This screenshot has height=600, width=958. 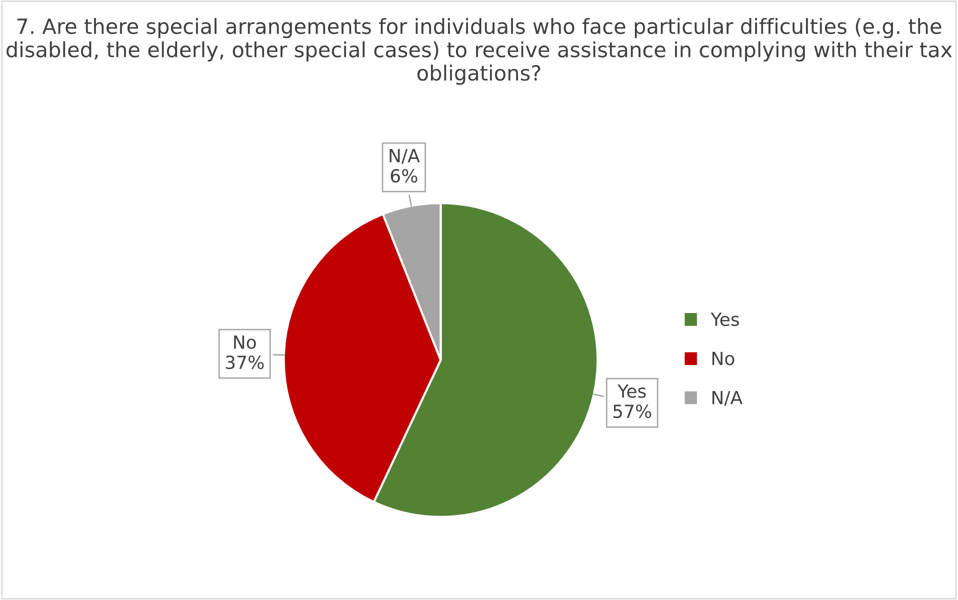 I want to click on legend-label: N/A, so click(x=727, y=398).